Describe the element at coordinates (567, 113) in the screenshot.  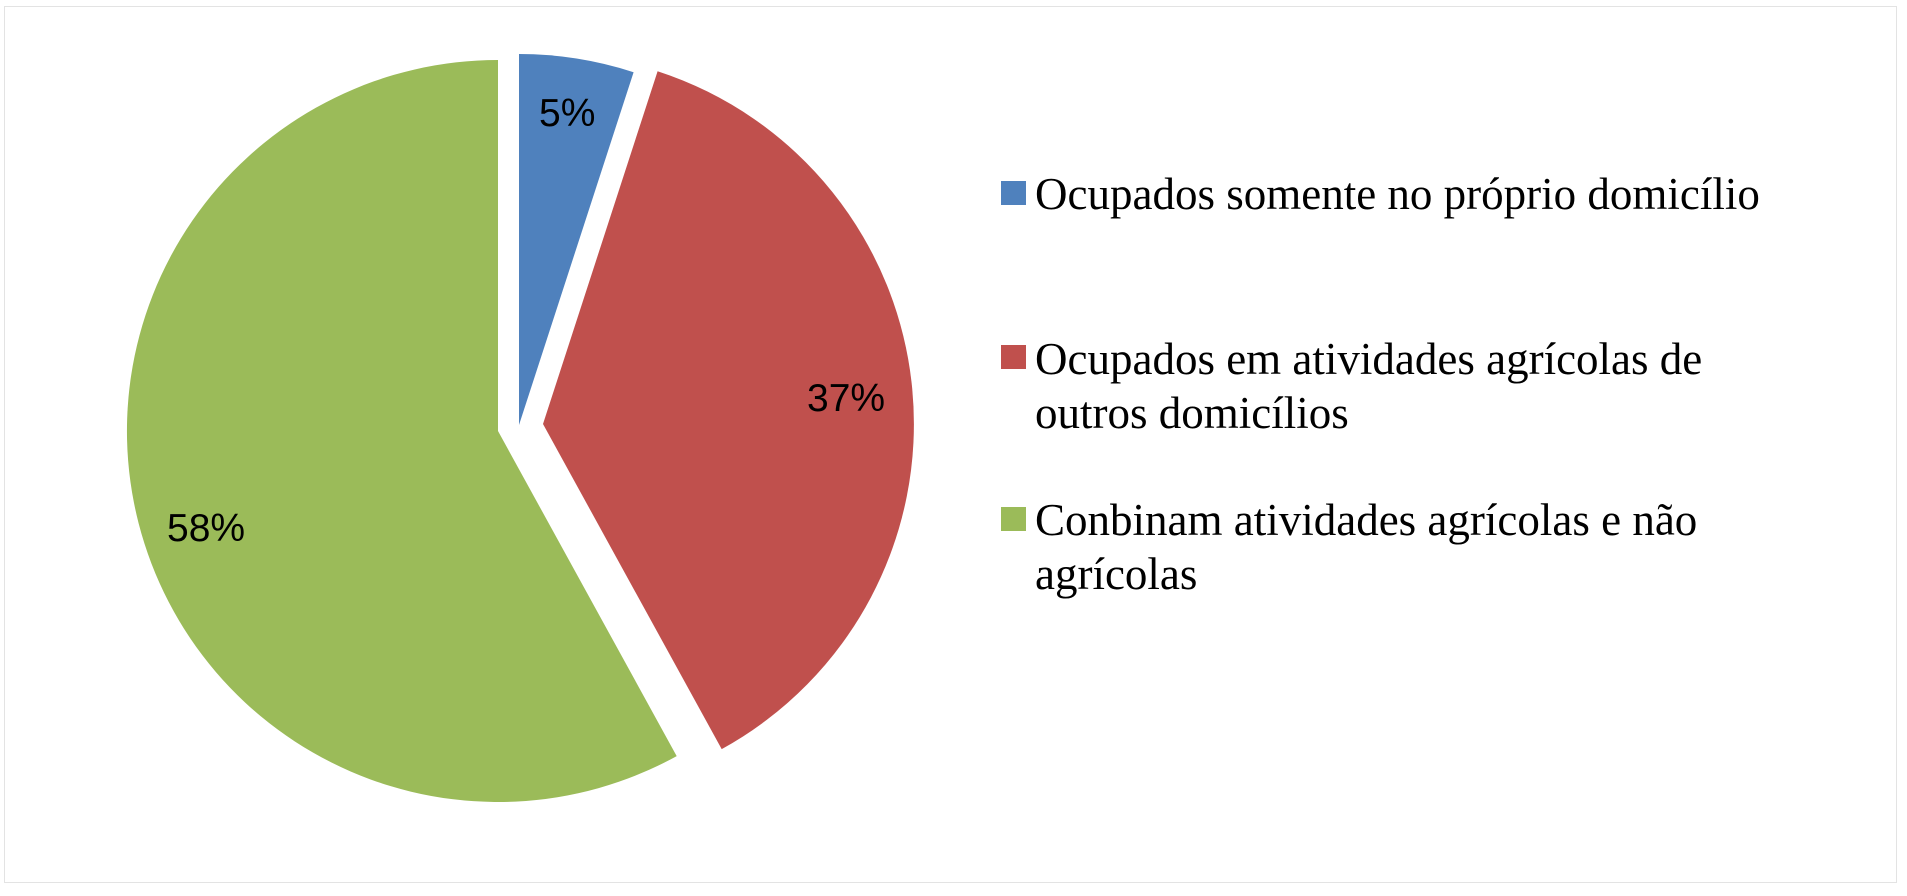
I see `data-label-blue: 5%` at that location.